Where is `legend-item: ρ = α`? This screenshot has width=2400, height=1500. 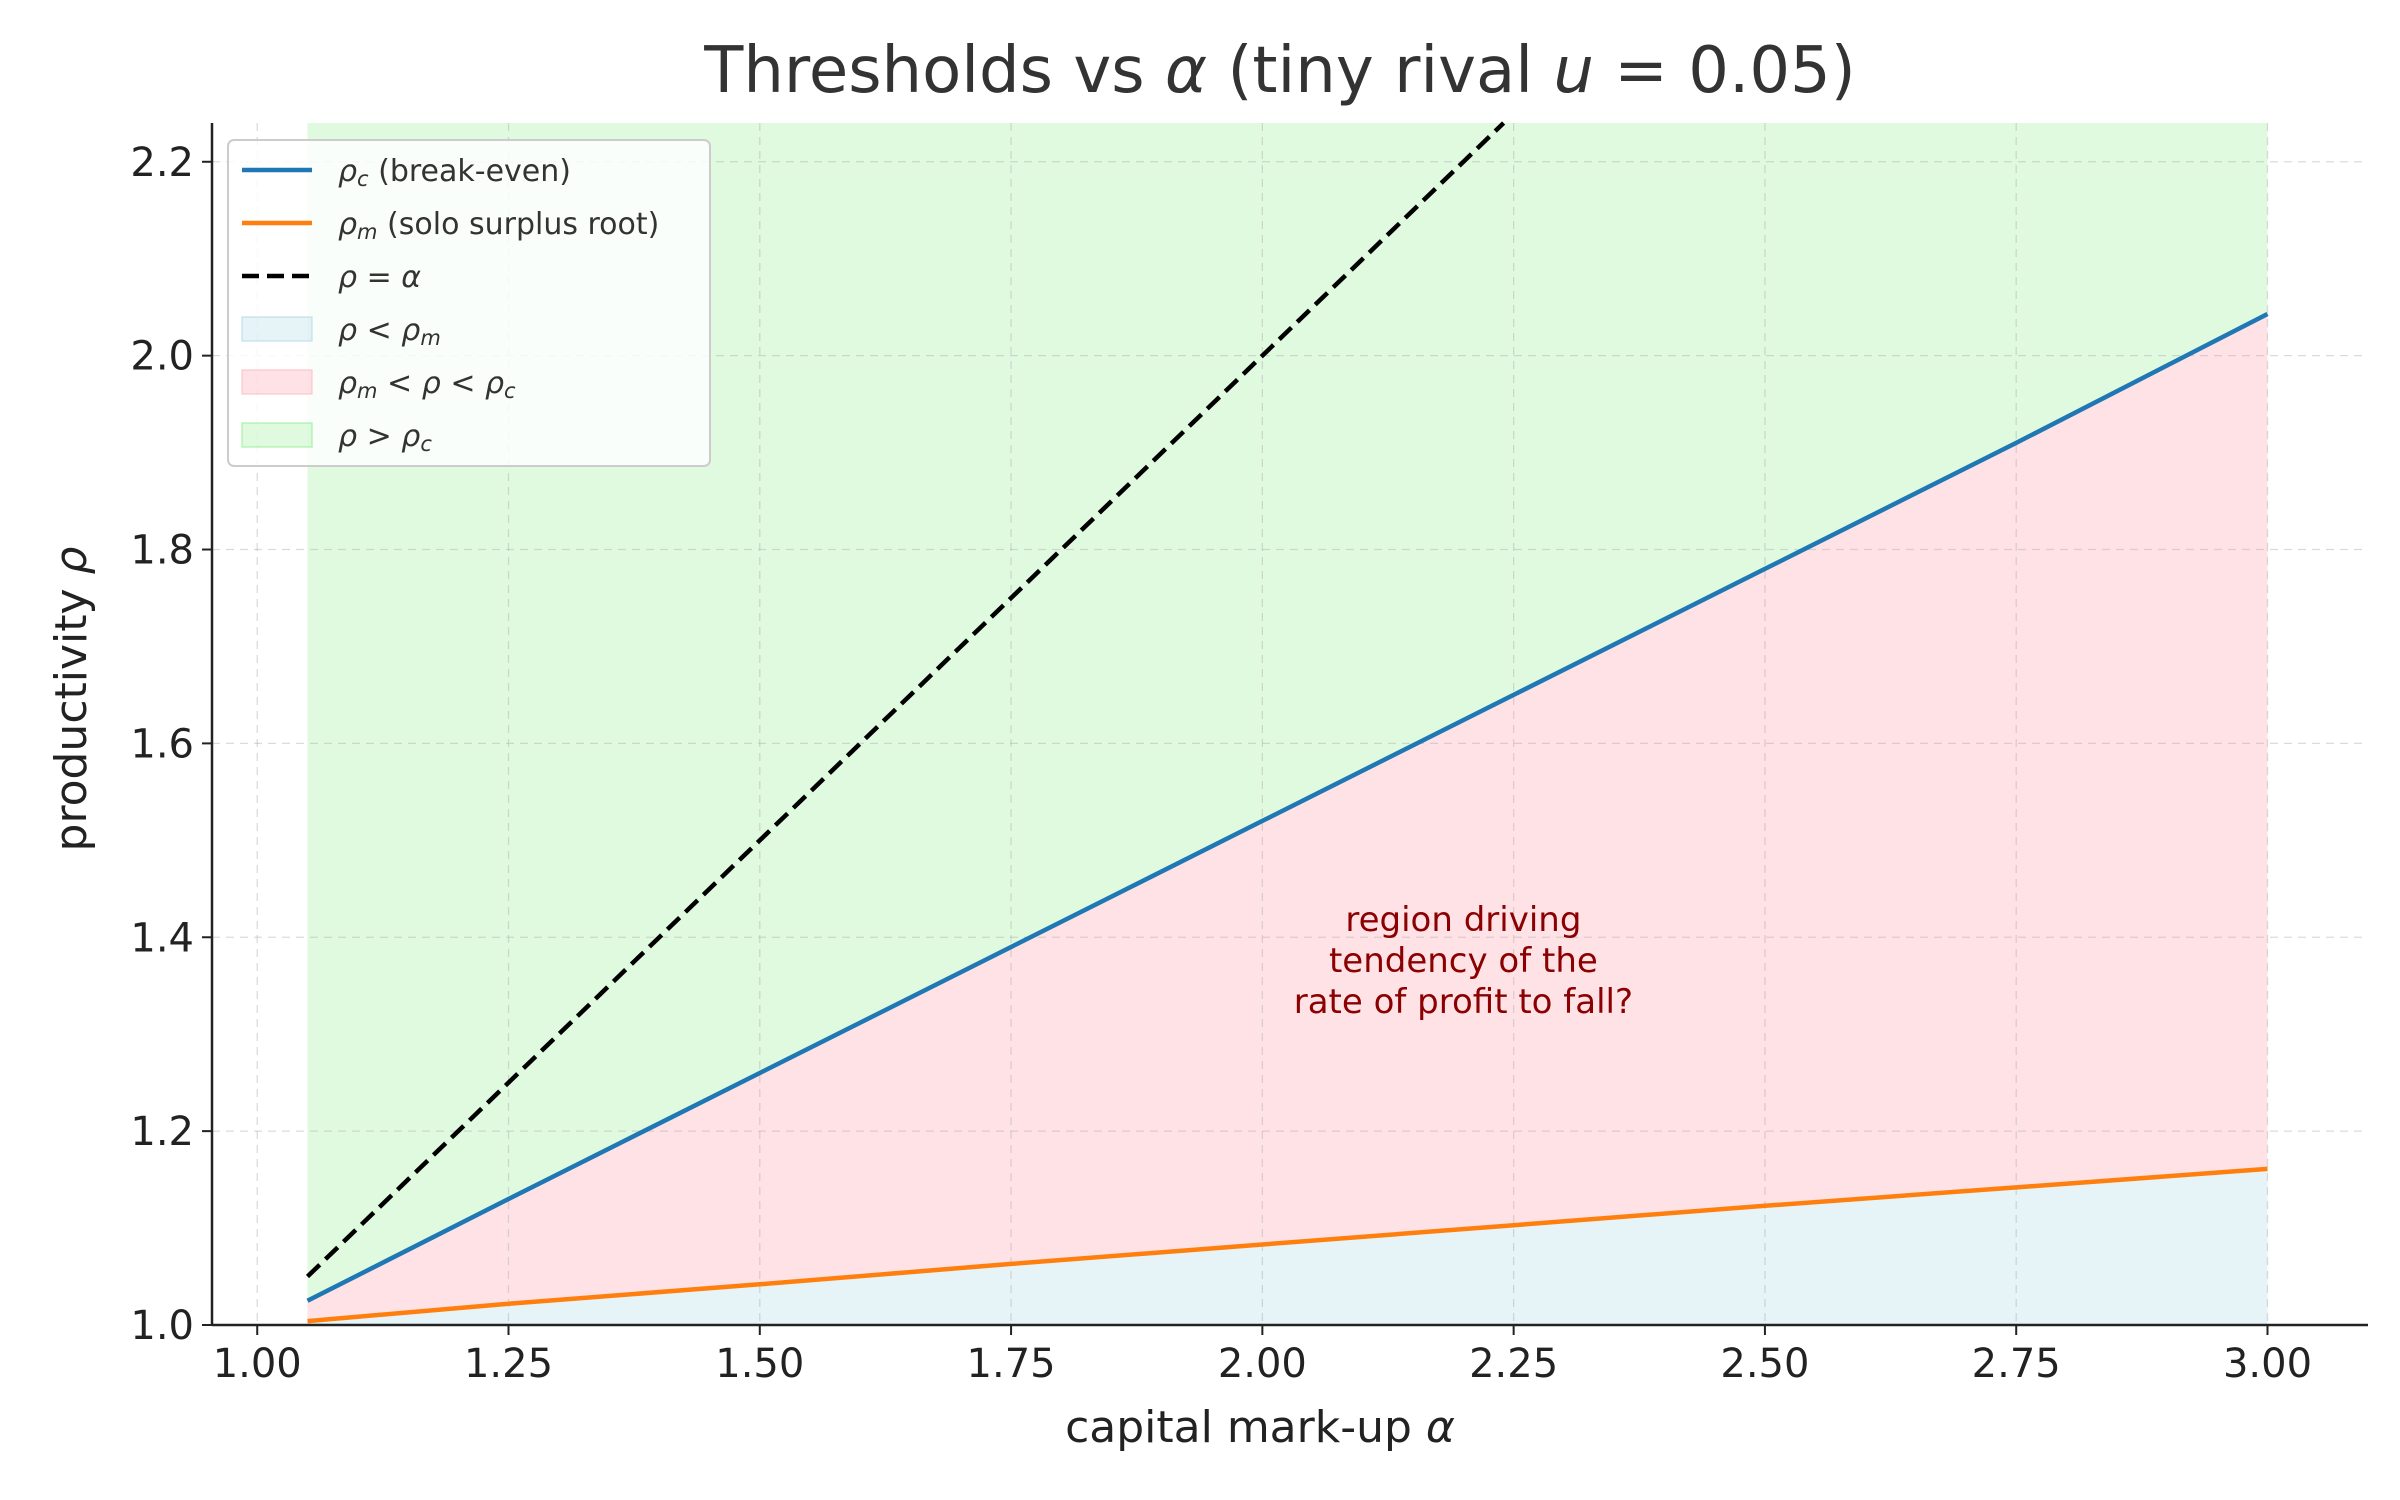
legend-item: ρ = α is located at coordinates (331, 277).